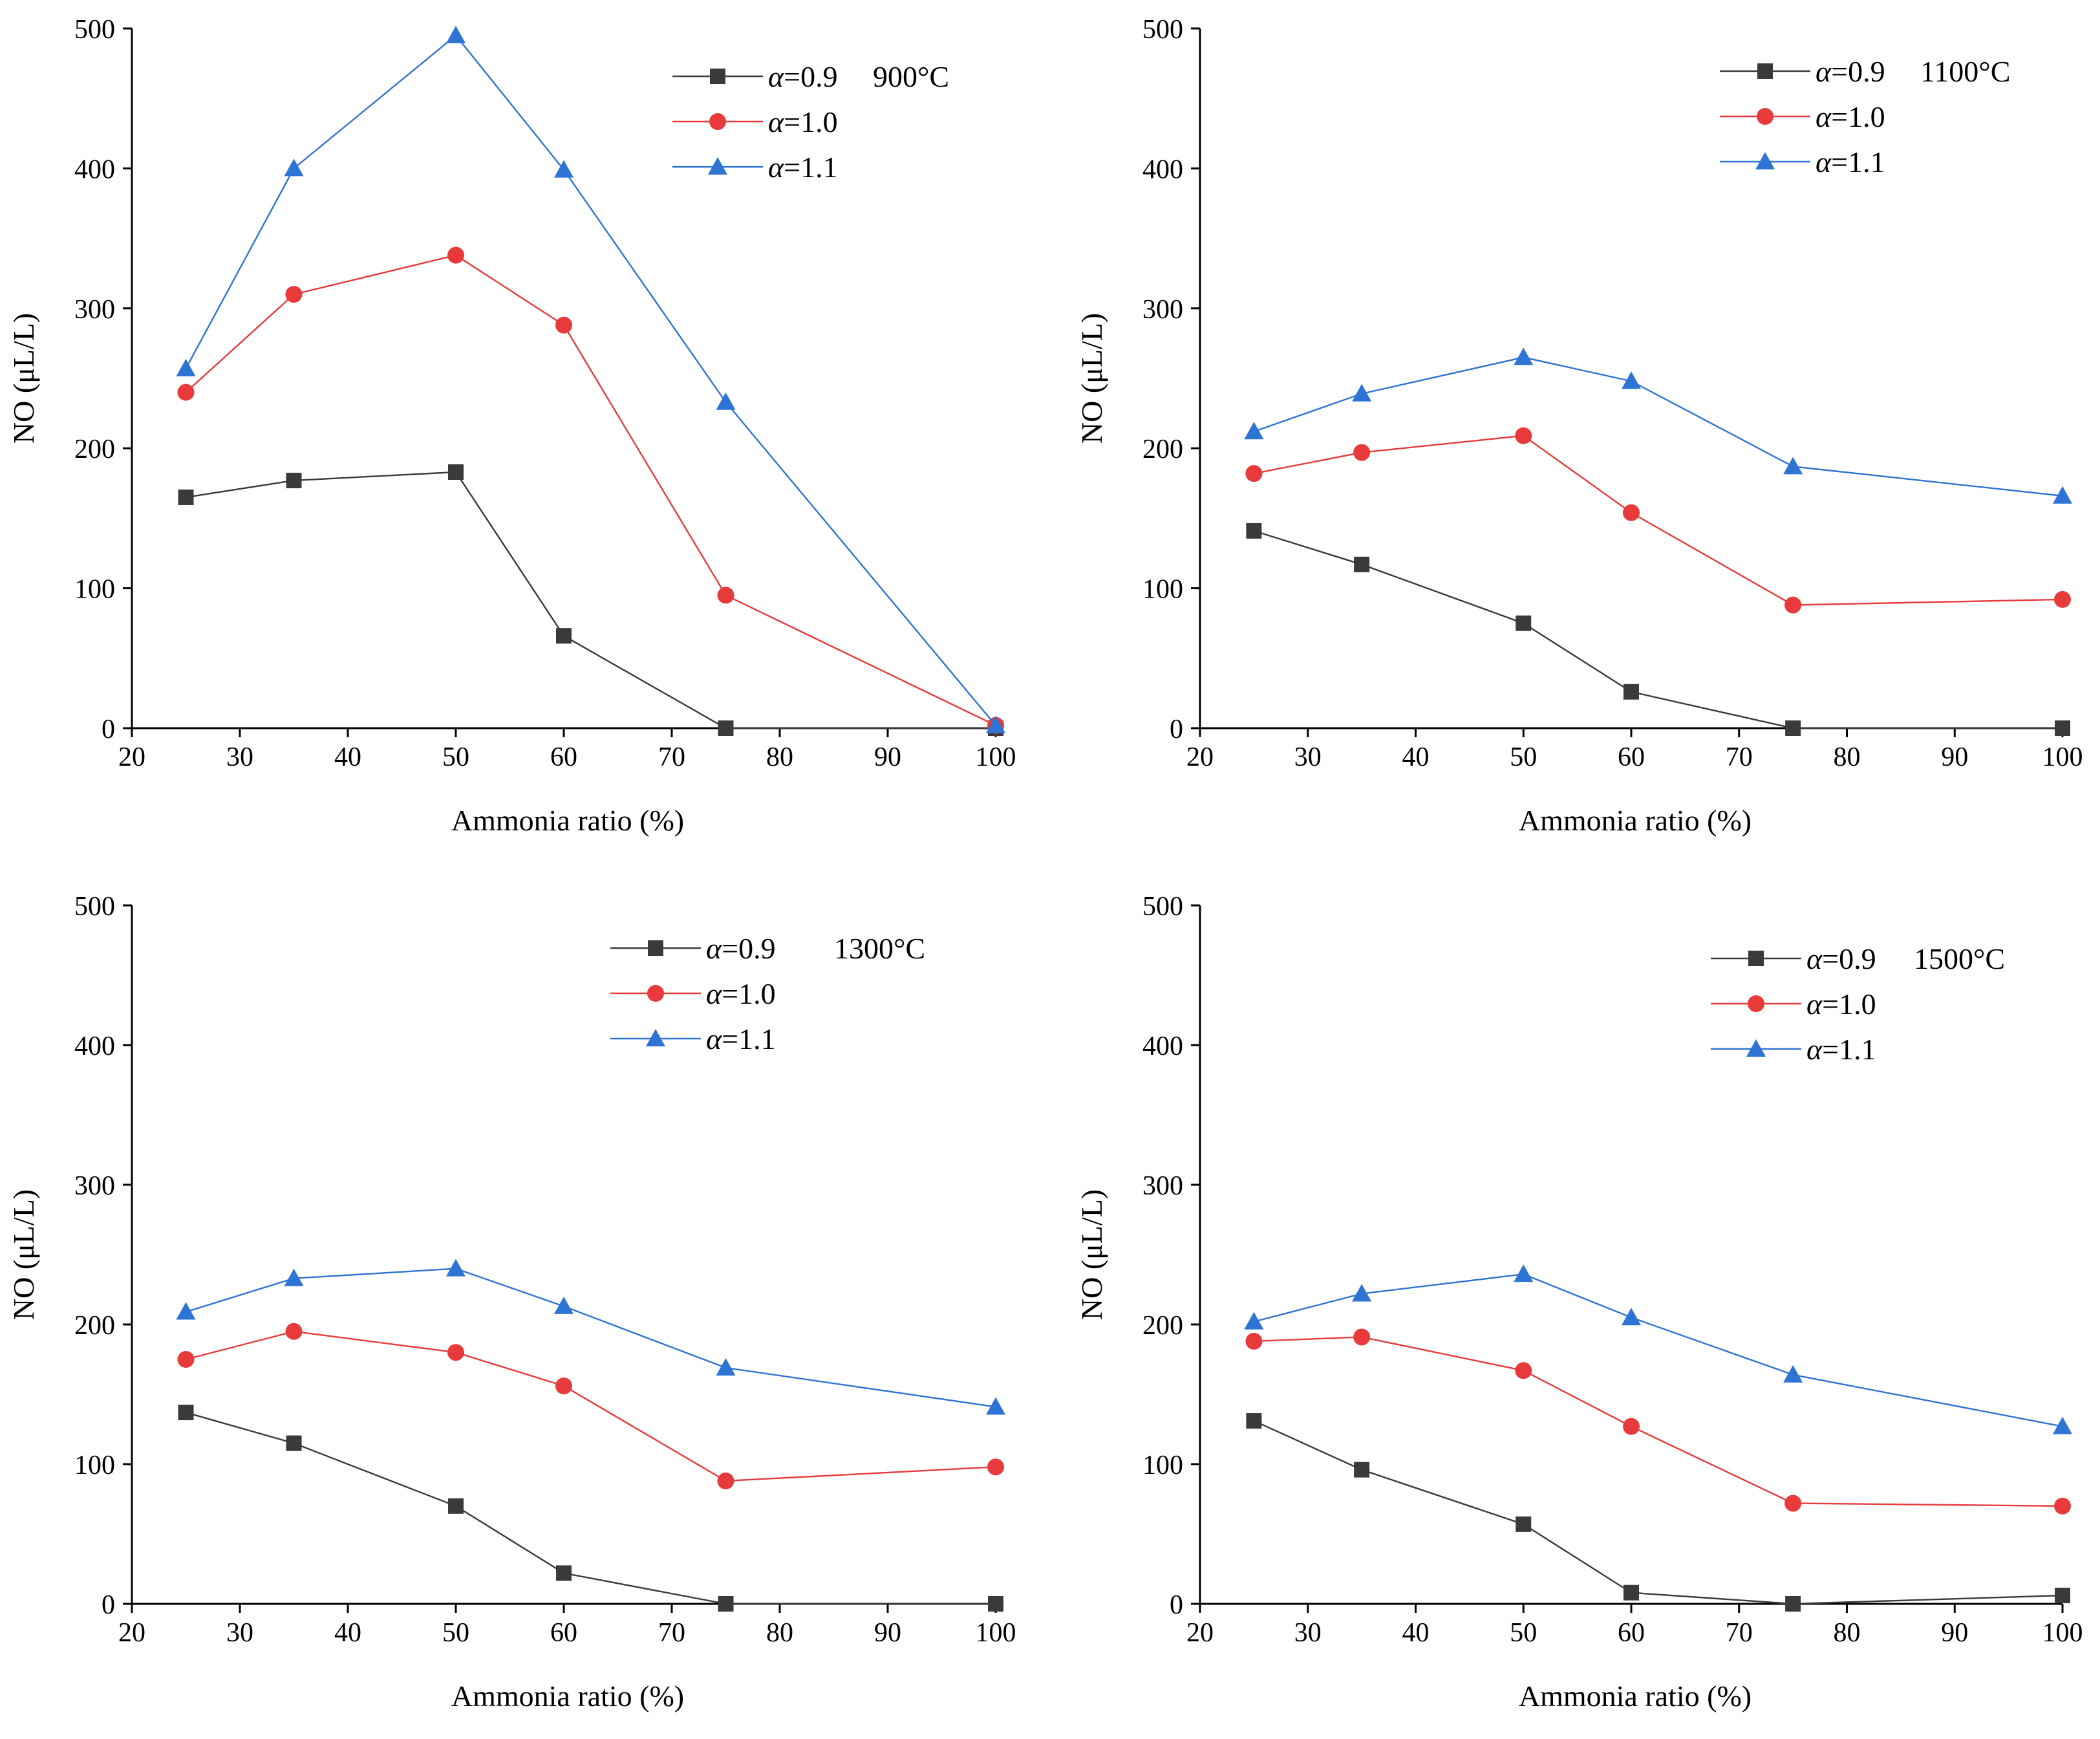  I want to click on x-tick-label: 80, so click(1847, 1633).